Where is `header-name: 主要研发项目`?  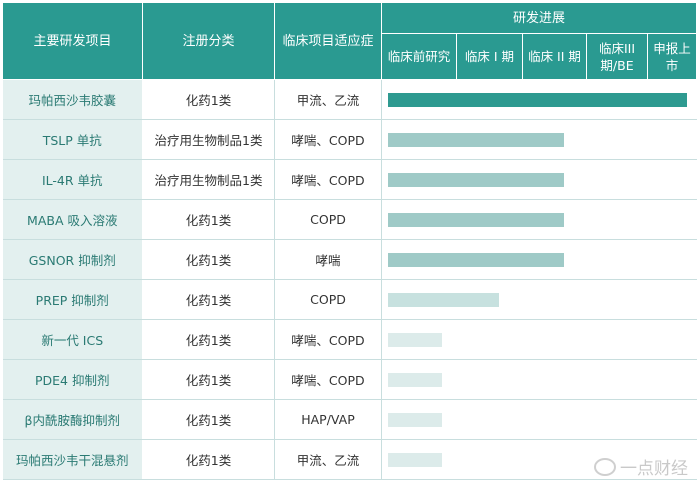 header-name: 主要研发项目 is located at coordinates (72, 41).